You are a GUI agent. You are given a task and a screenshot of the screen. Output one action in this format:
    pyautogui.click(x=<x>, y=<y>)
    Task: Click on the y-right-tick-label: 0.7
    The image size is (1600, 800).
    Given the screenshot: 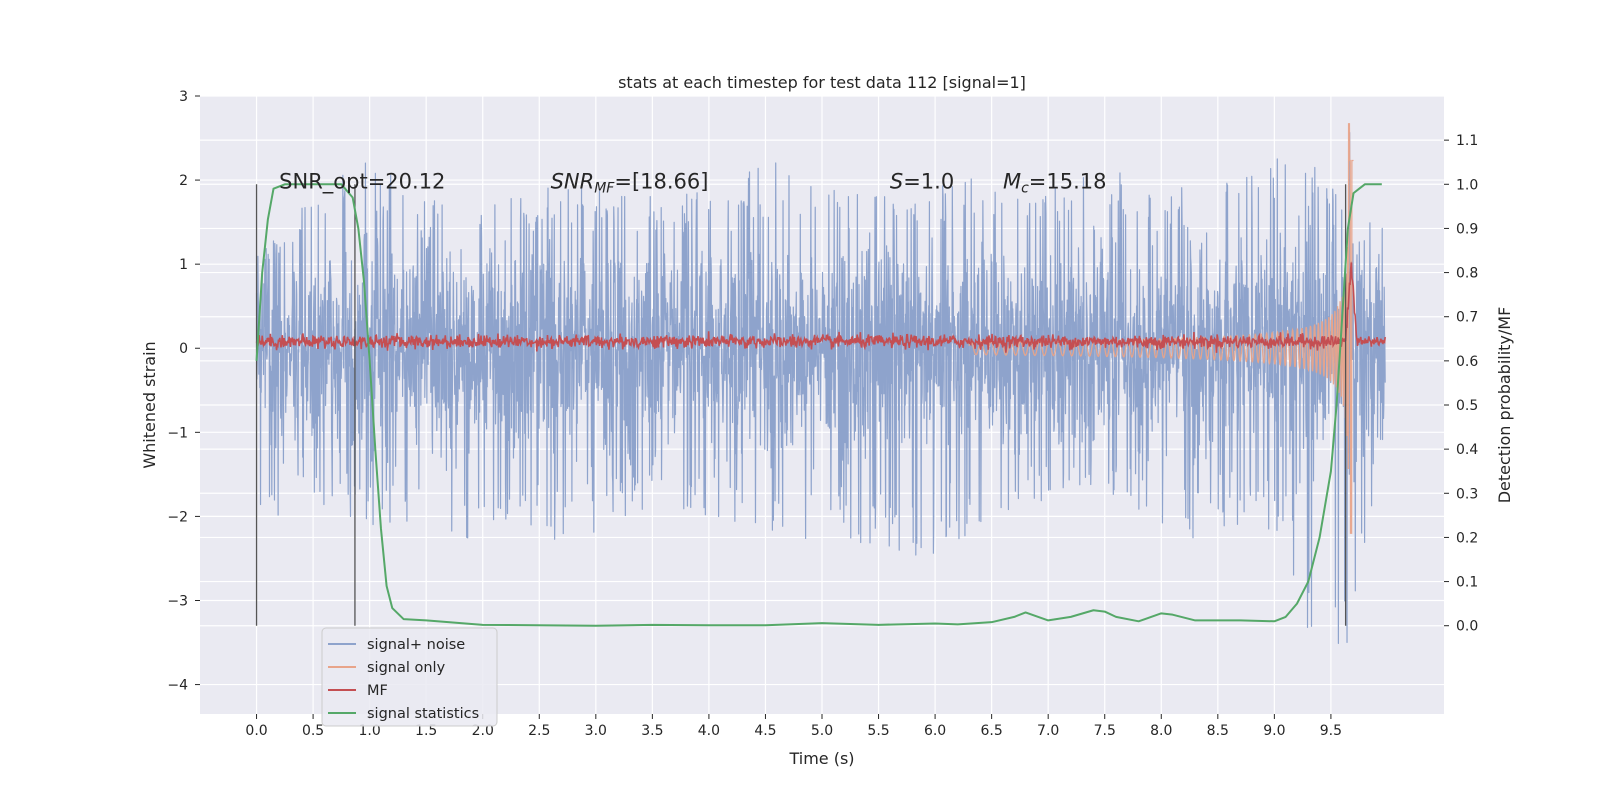 What is the action you would take?
    pyautogui.click(x=1467, y=318)
    